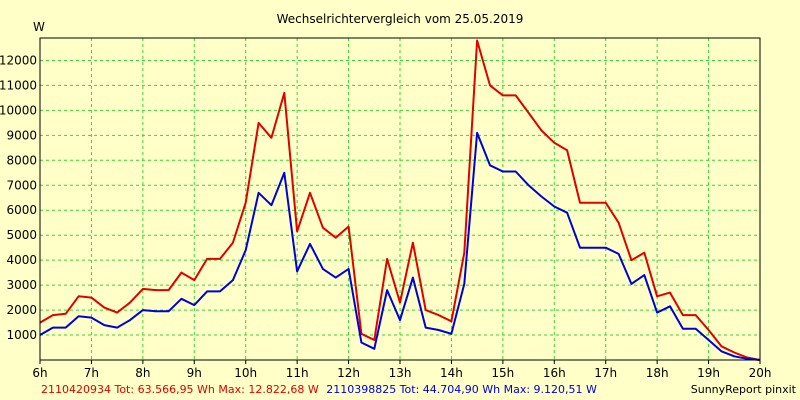 This screenshot has width=800, height=400. Describe the element at coordinates (400, 19) in the screenshot. I see `chart-title: Wechselrichtervergleich vom 25.05.2019` at that location.